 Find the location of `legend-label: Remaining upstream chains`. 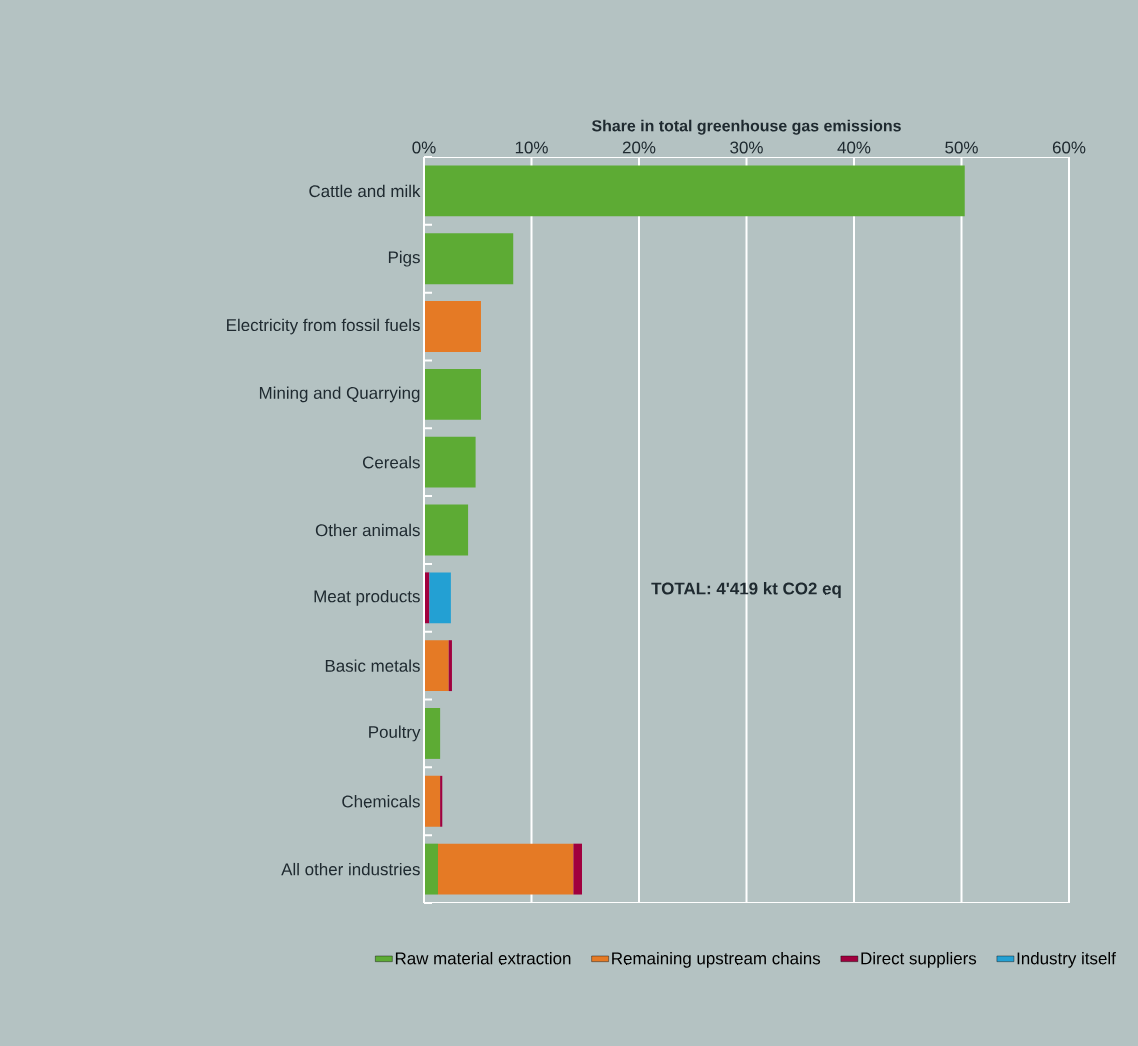

legend-label: Remaining upstream chains is located at coordinates (716, 959).